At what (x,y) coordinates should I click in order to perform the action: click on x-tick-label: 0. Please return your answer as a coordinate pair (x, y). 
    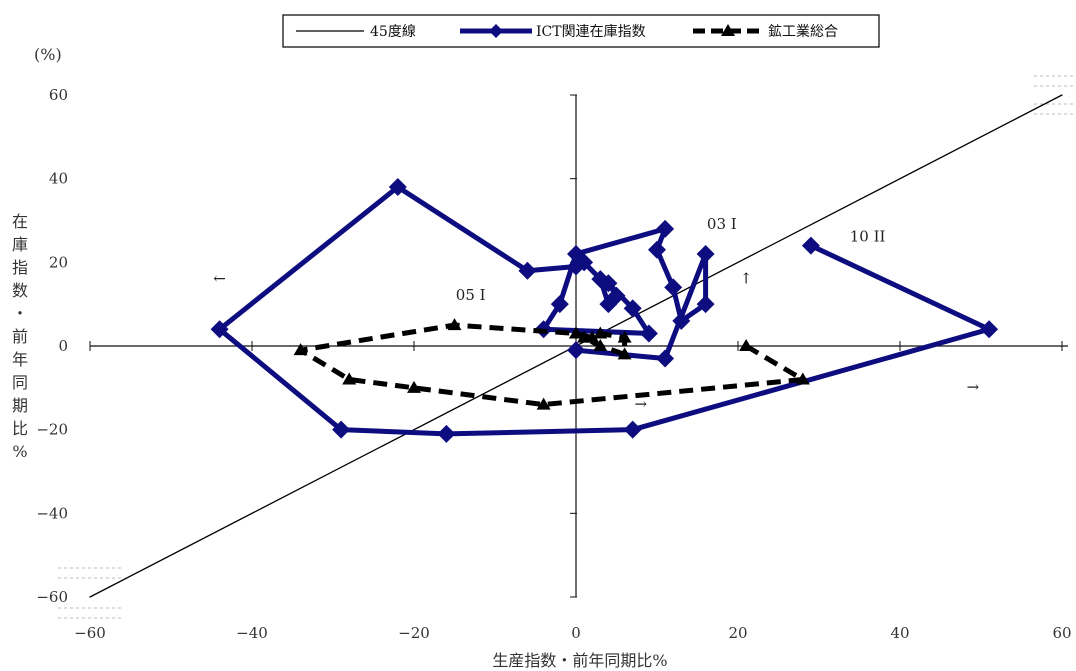
    Looking at the image, I should click on (576, 633).